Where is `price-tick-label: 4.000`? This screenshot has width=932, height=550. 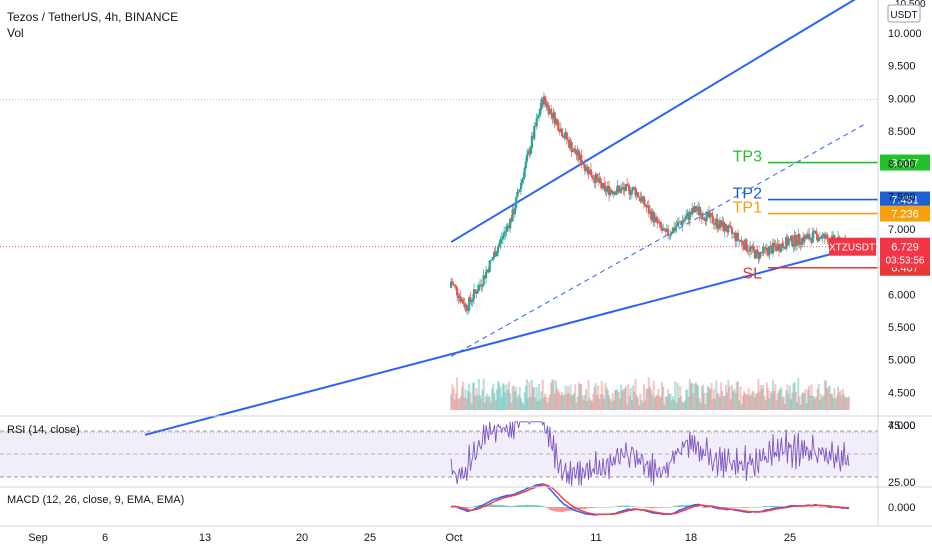 price-tick-label: 4.000 is located at coordinates (902, 426).